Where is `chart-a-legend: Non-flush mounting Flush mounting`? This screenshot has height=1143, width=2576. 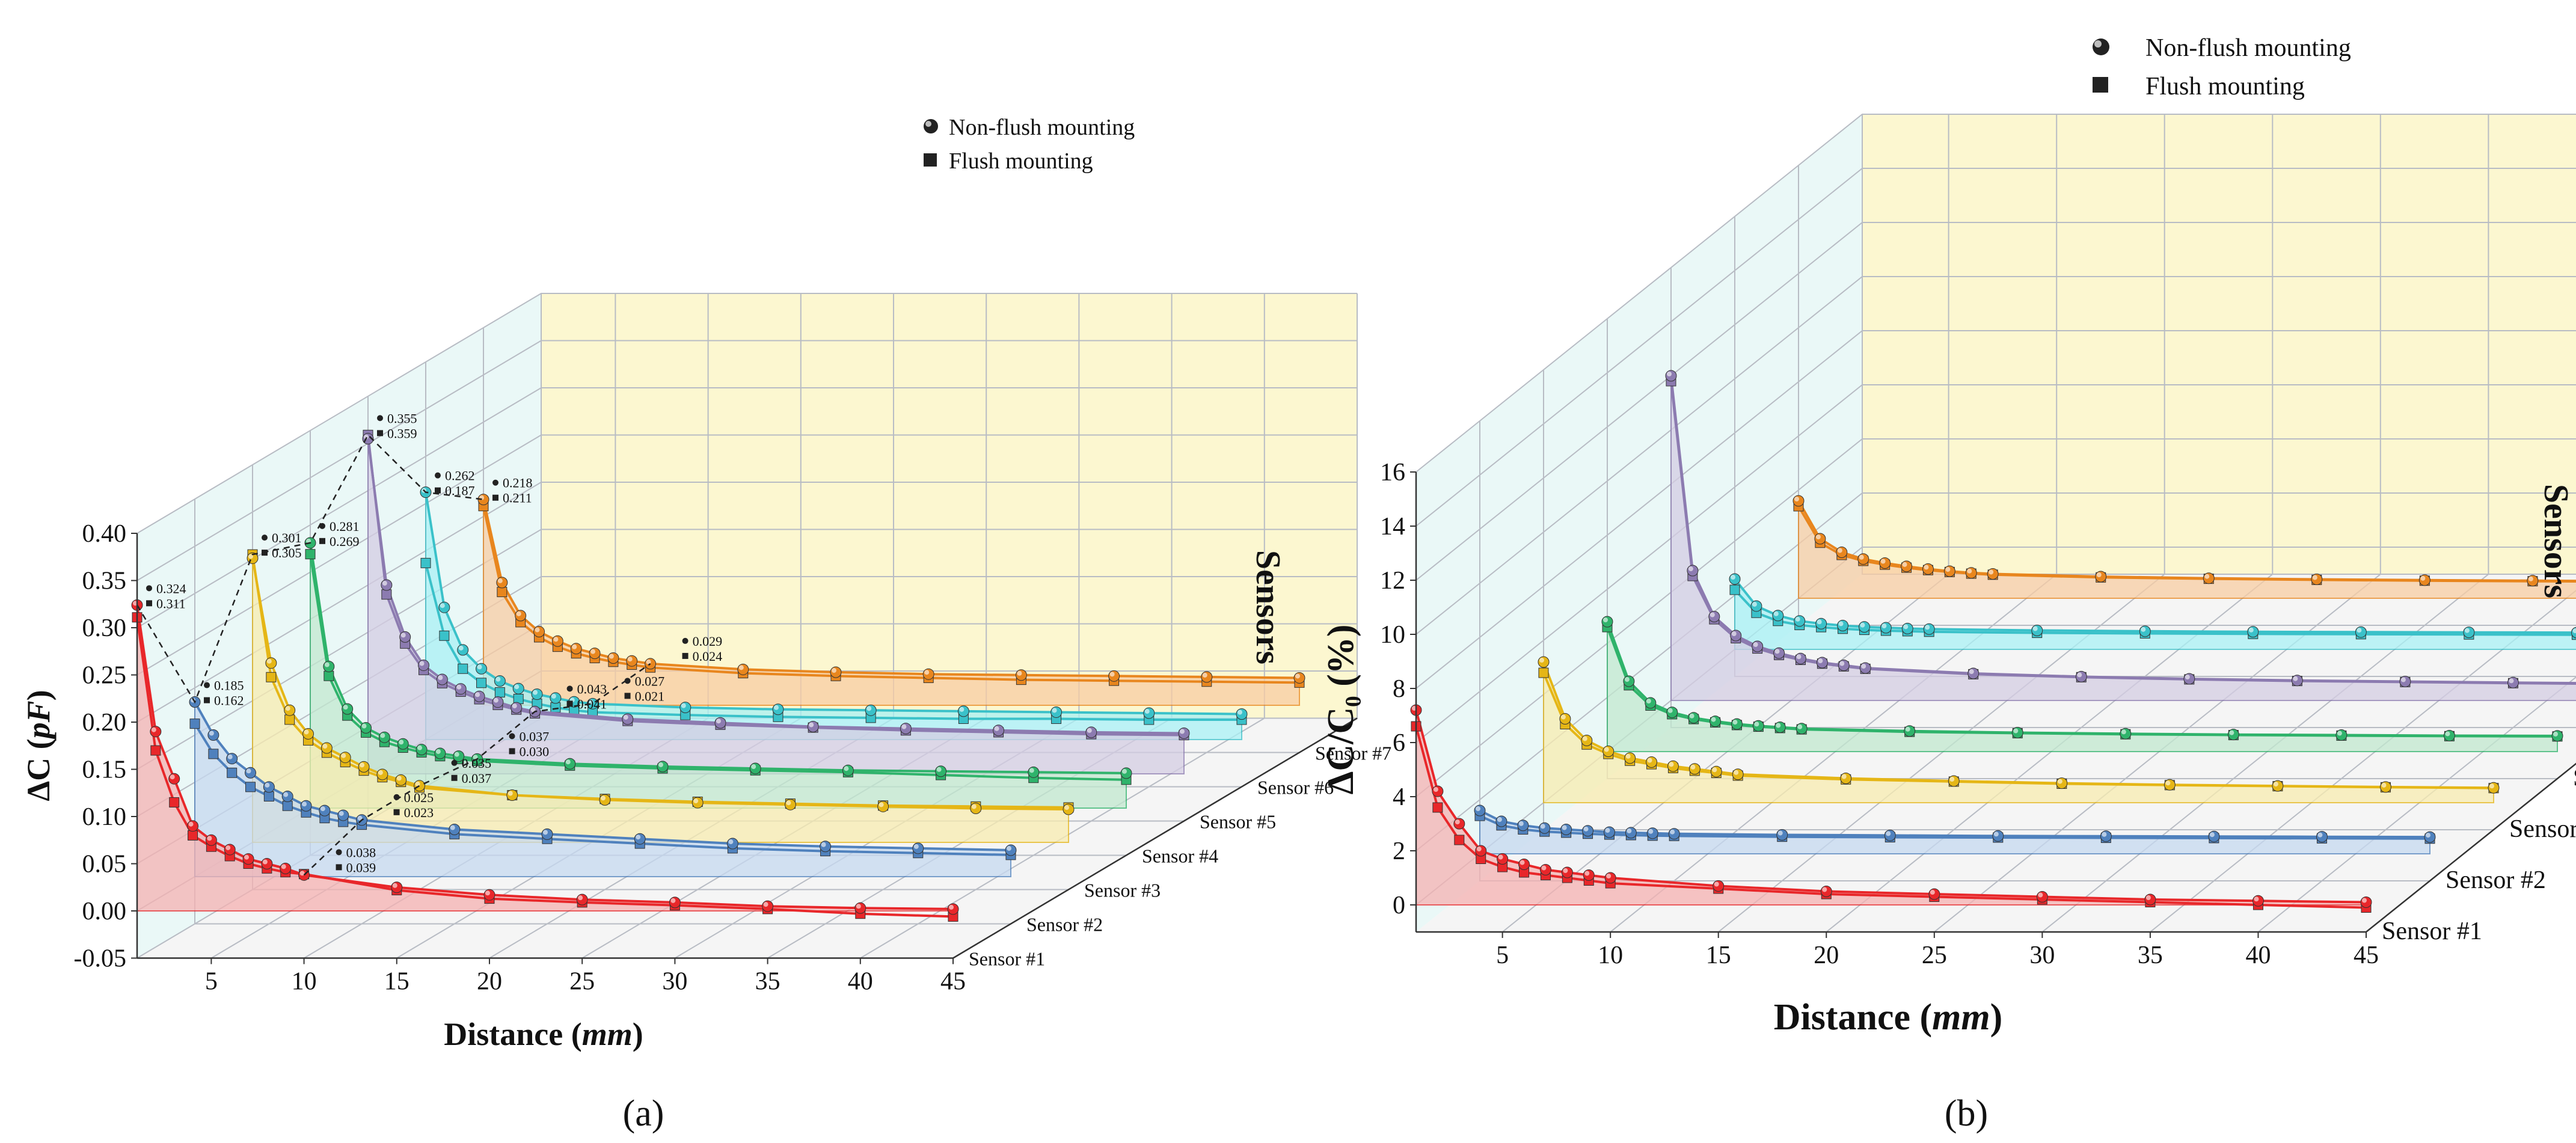
chart-a-legend: Non-flush mounting Flush mounting is located at coordinates (1029, 144).